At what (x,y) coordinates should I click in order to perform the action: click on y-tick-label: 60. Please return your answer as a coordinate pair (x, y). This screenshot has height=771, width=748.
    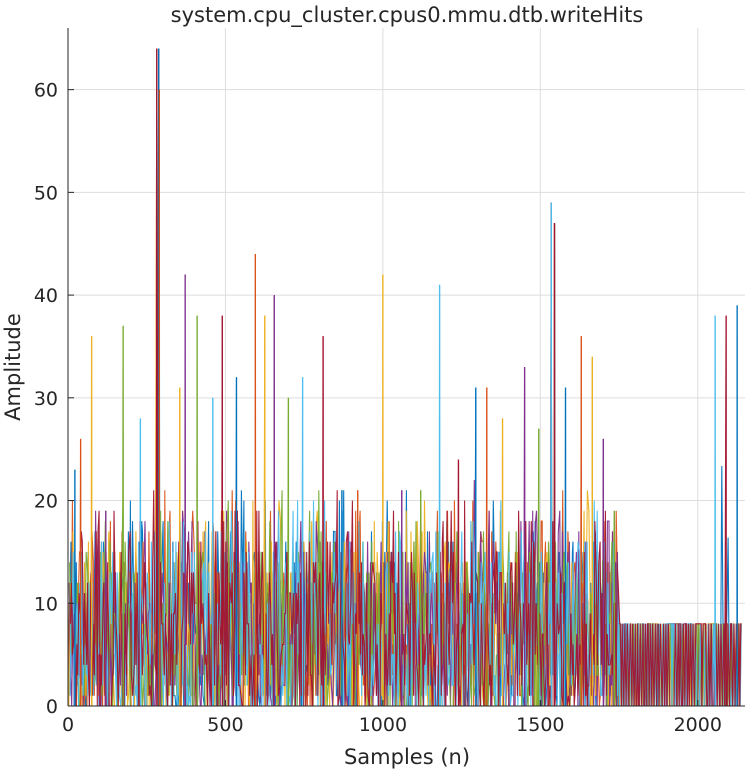
    Looking at the image, I should click on (46, 91).